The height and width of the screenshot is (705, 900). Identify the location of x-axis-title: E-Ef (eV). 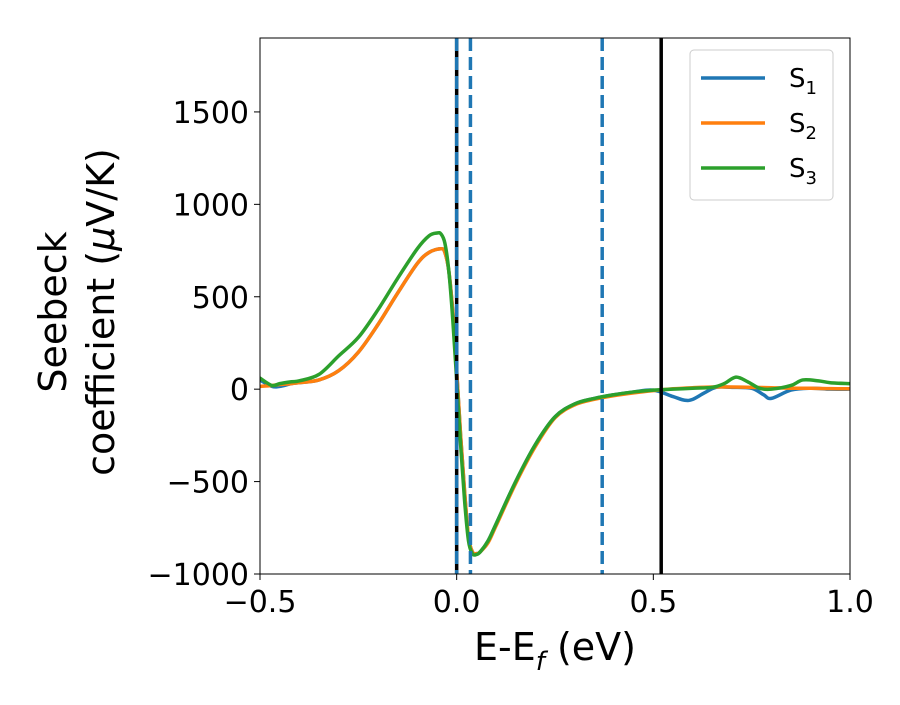
(555, 651).